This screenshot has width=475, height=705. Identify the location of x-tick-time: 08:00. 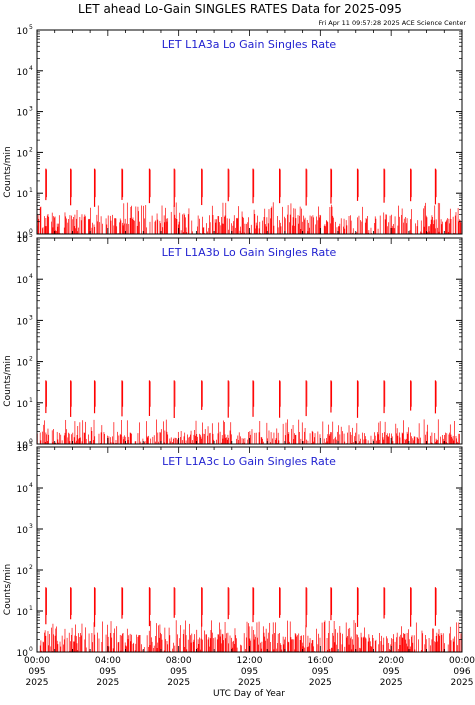
(179, 661).